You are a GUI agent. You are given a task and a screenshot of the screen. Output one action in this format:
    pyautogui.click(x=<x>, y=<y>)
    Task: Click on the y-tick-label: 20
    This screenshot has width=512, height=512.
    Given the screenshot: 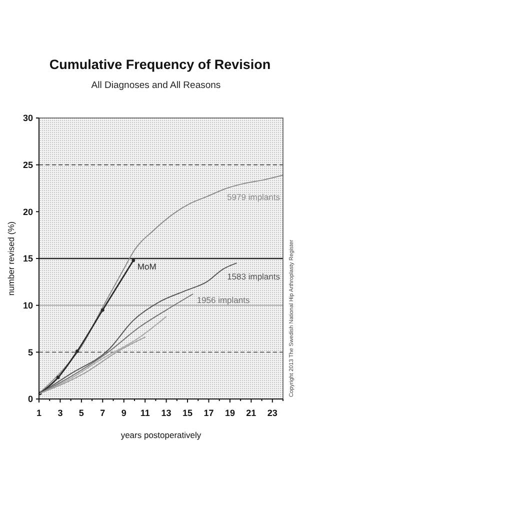 What is the action you would take?
    pyautogui.click(x=27, y=211)
    